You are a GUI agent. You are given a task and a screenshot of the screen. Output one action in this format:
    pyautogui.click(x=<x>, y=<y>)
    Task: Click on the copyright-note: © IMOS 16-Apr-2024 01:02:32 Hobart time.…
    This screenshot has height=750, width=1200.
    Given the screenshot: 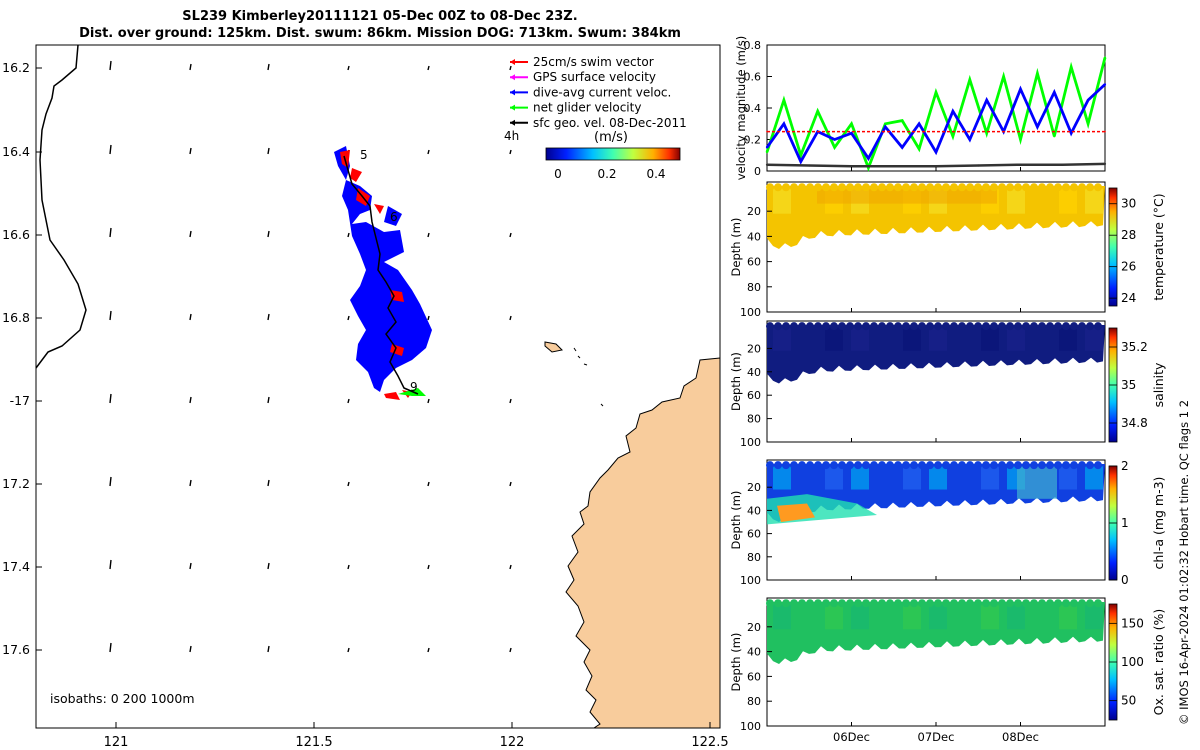 What is the action you would take?
    pyautogui.click(x=1184, y=562)
    